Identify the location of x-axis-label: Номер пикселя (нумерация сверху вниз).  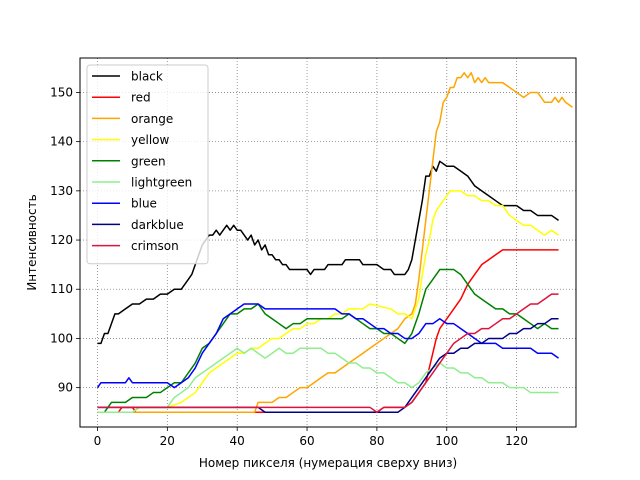
(328, 463).